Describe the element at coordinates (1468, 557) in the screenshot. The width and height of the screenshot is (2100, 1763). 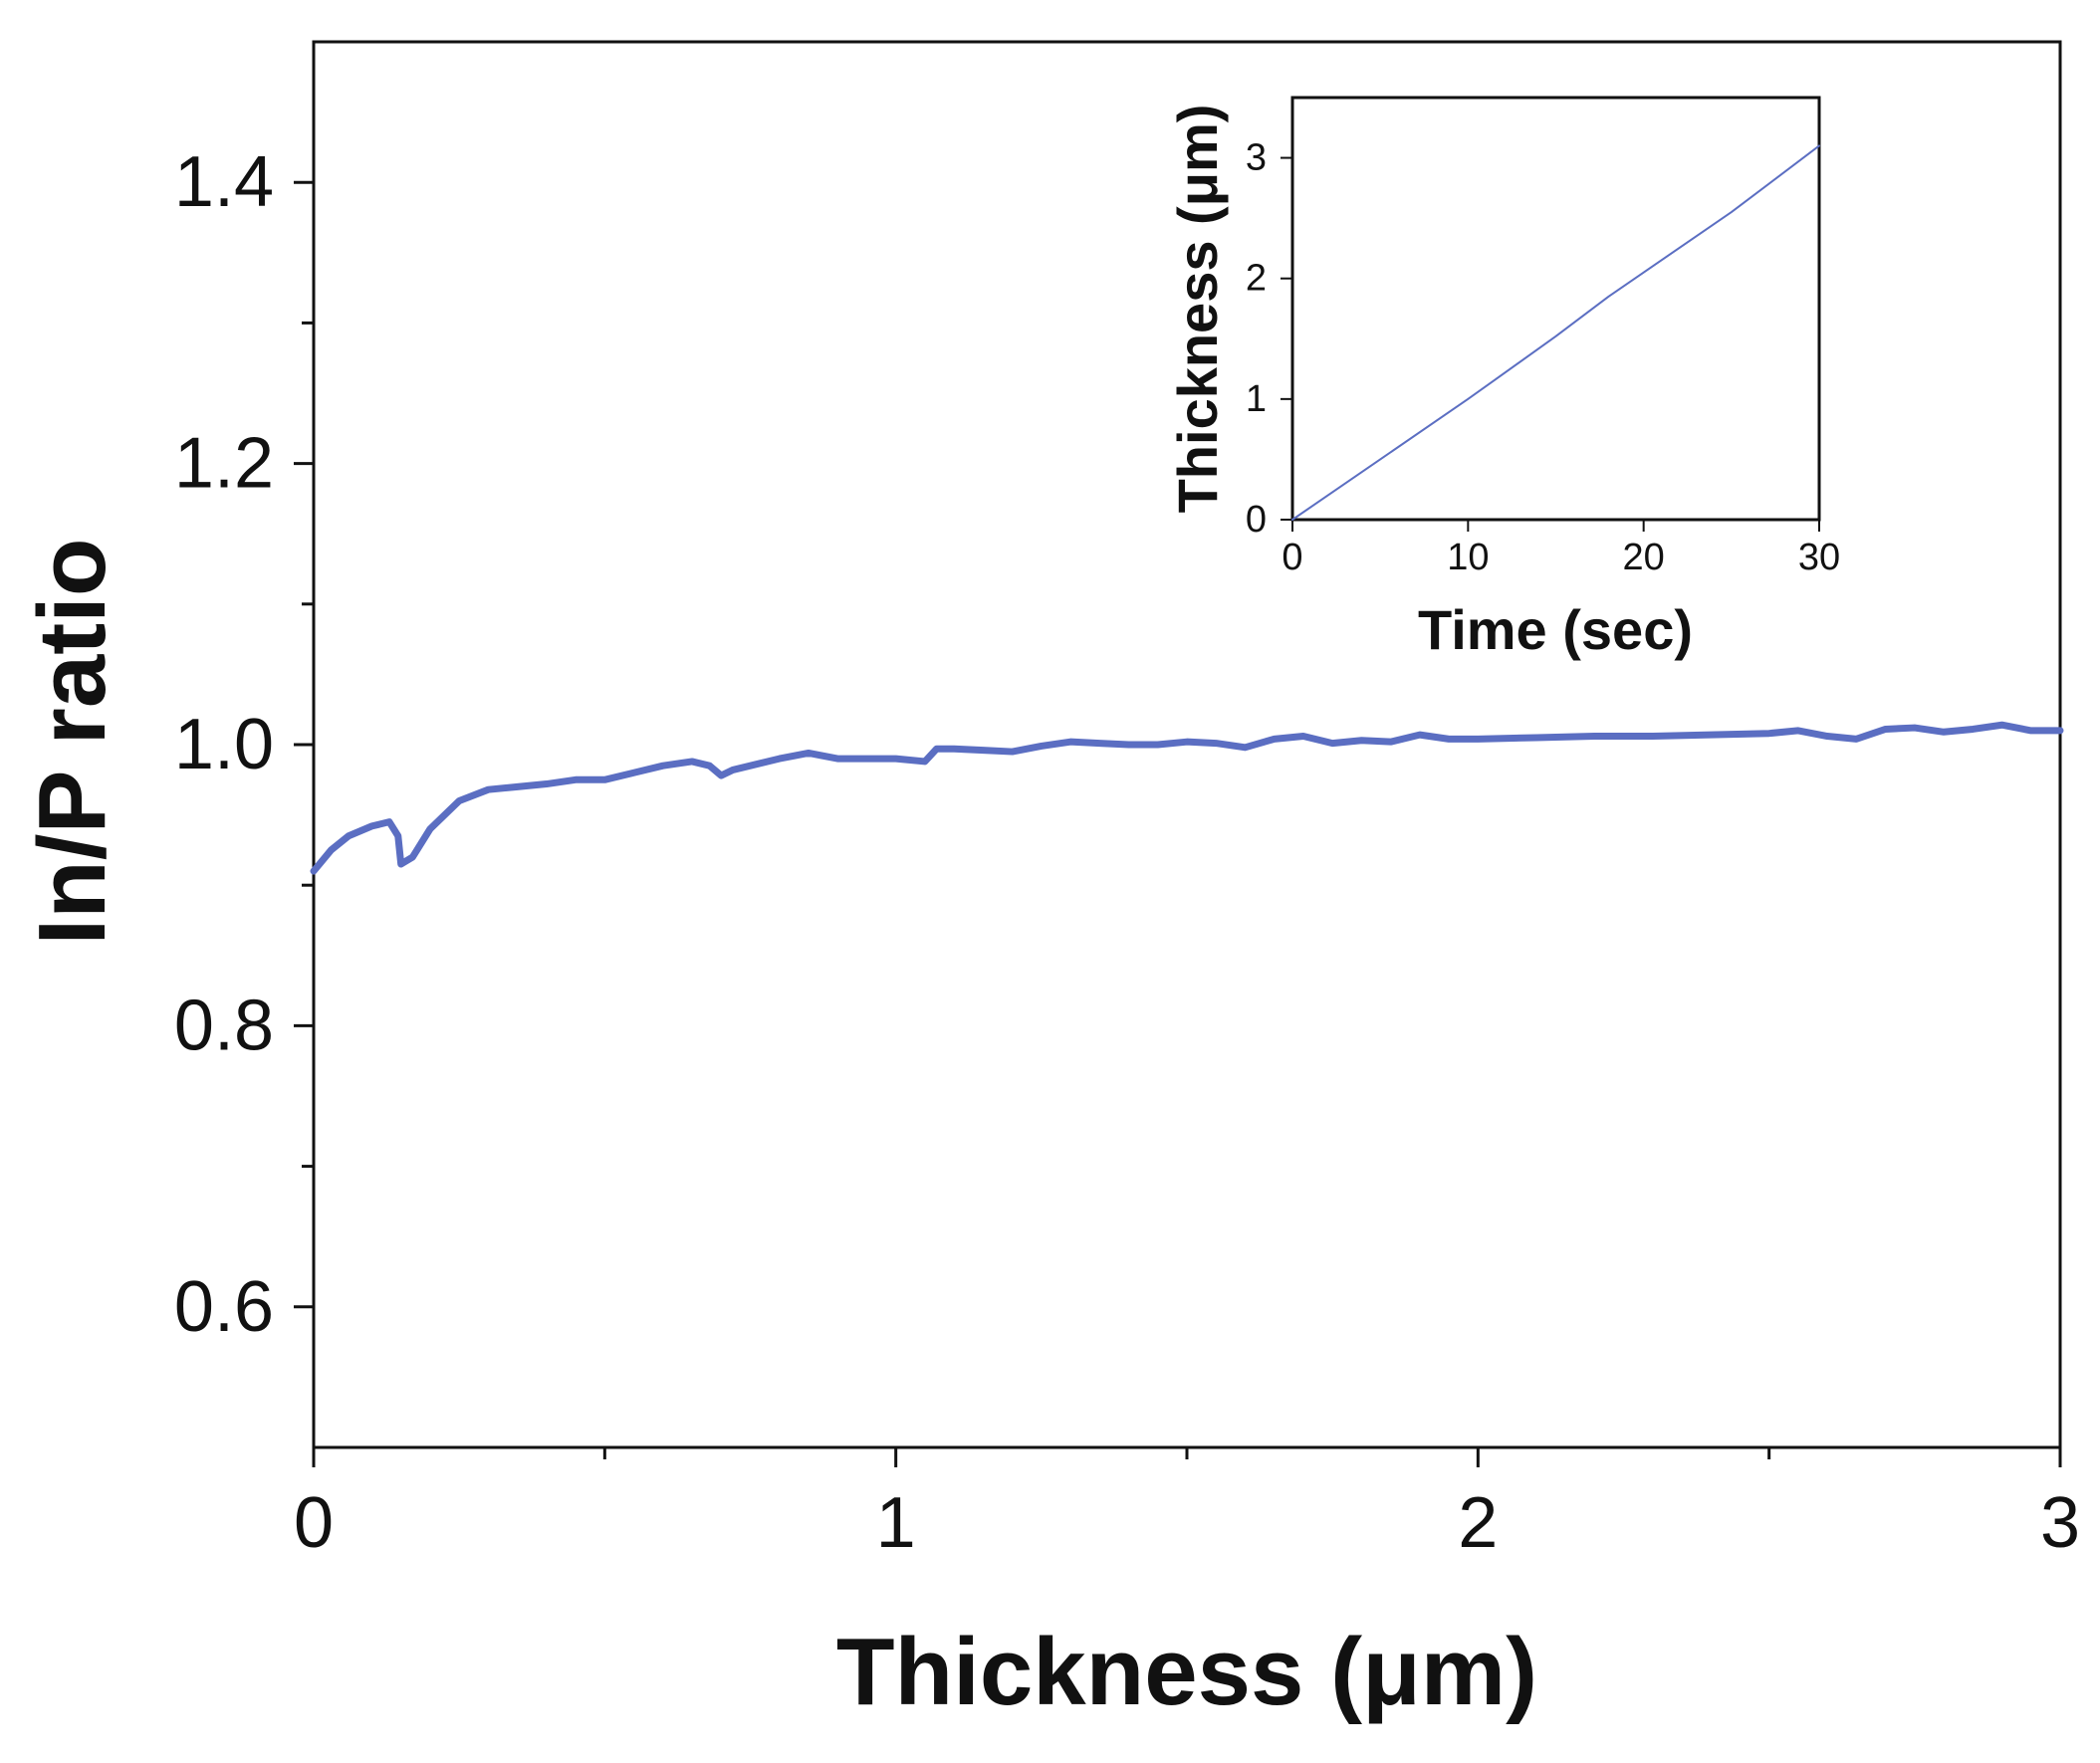
I see `inset-x-tick-label: 10` at that location.